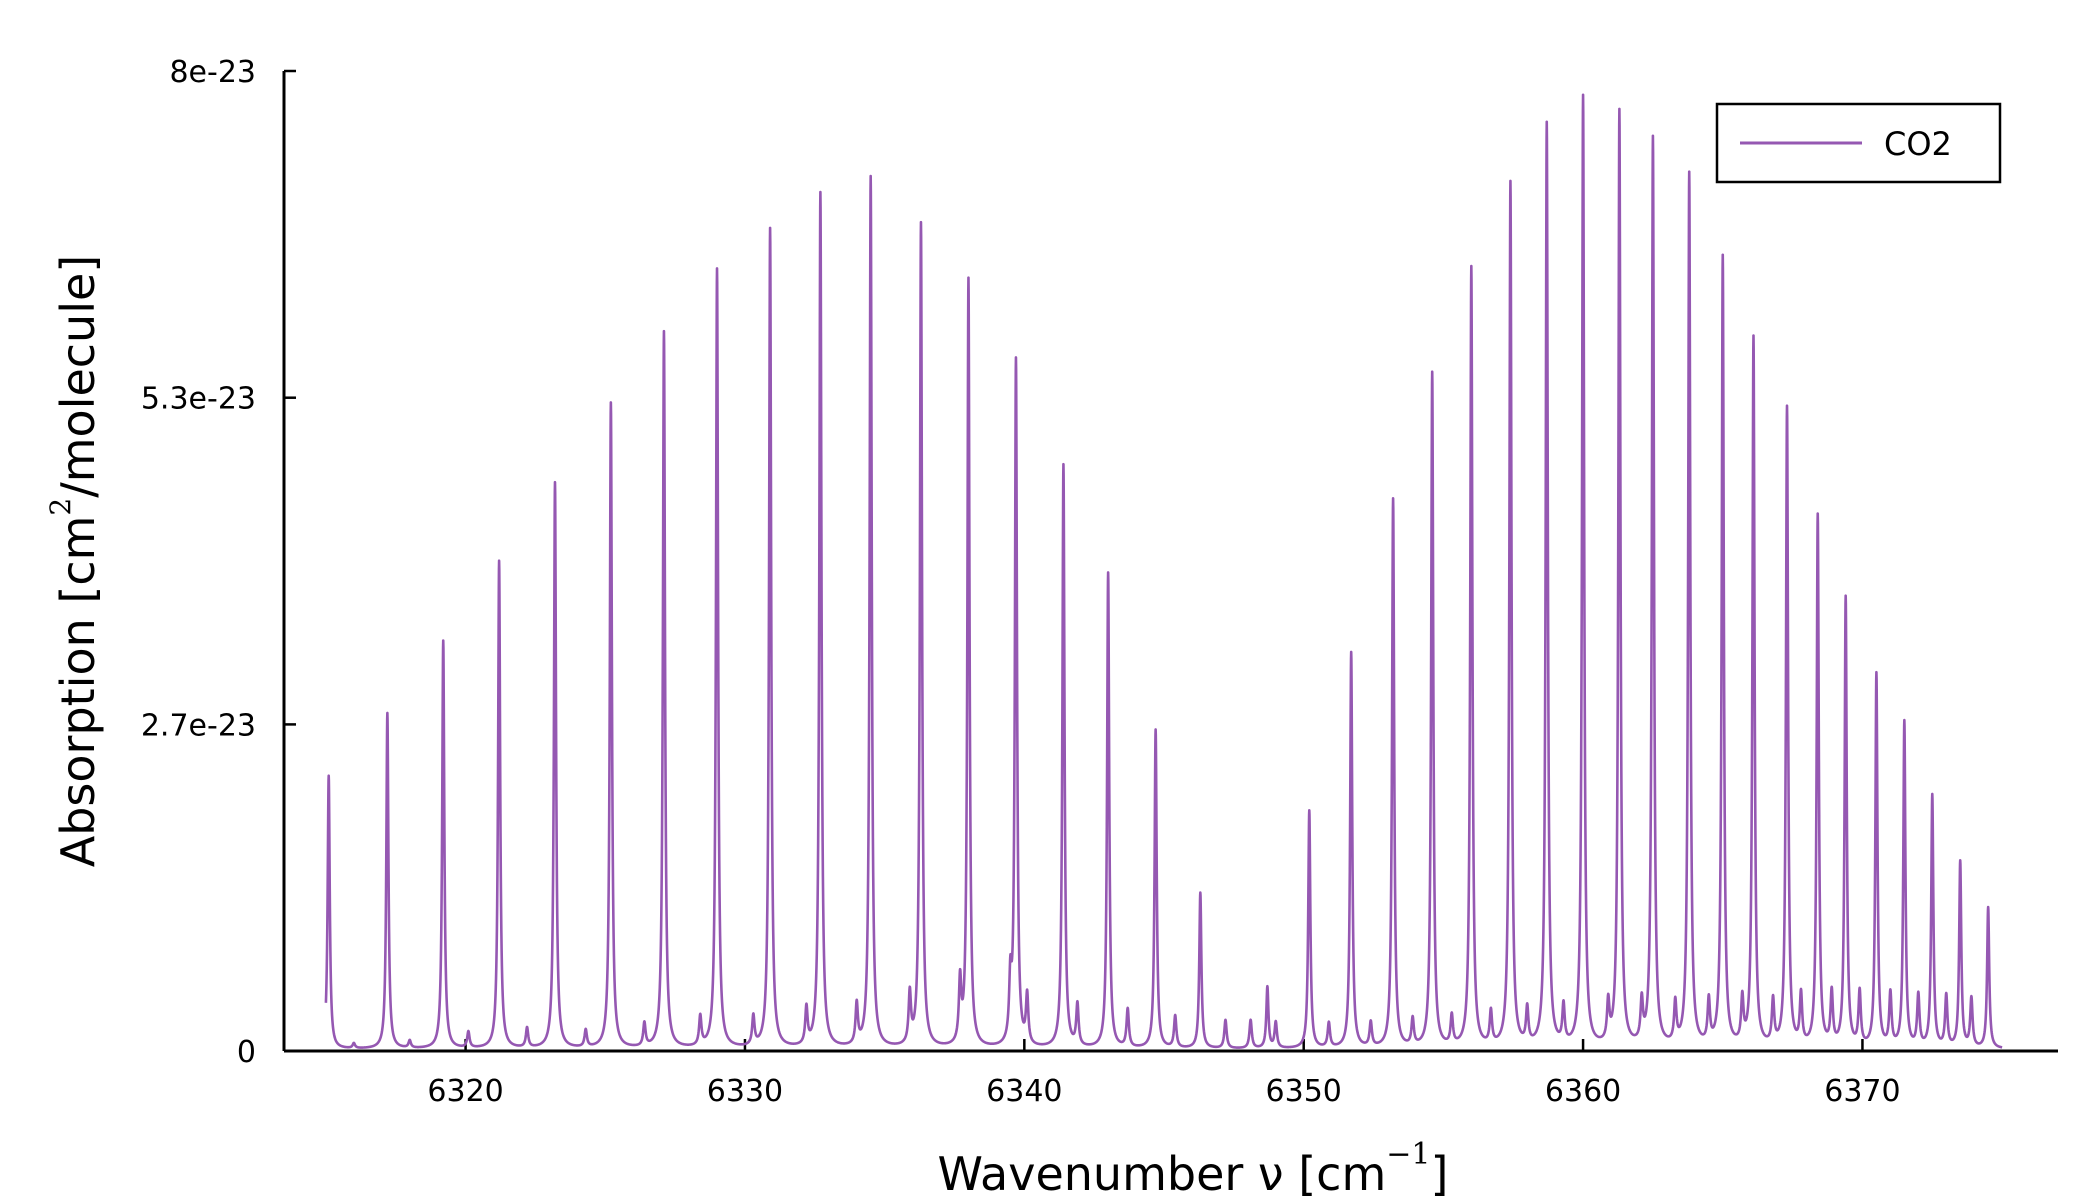  I want to click on x-tick-label: 6350, so click(1304, 1091).